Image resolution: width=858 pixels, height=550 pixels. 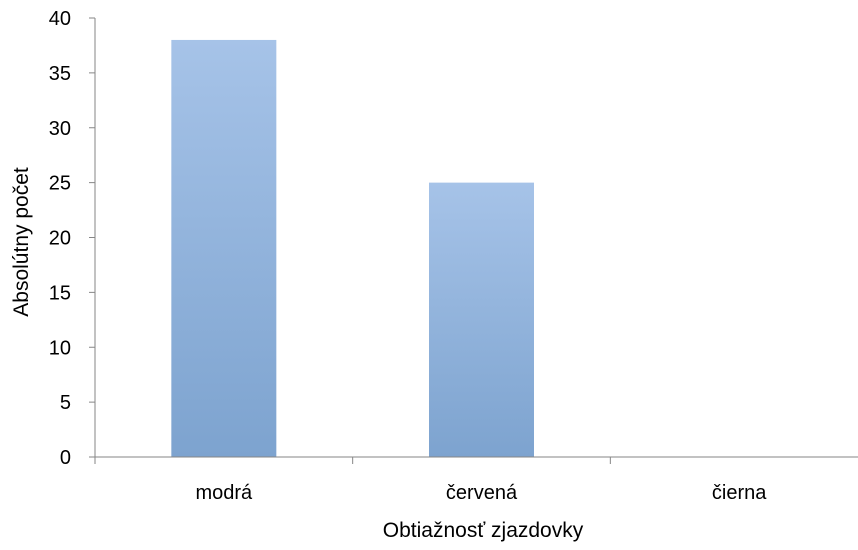 I want to click on y-tick-label-1: 5, so click(x=65, y=403).